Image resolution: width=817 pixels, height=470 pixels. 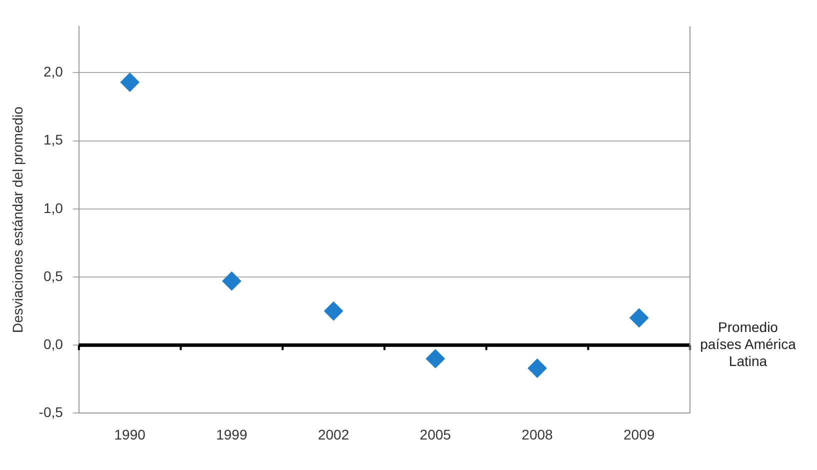 I want to click on x-tick-label: 2009, so click(x=639, y=434).